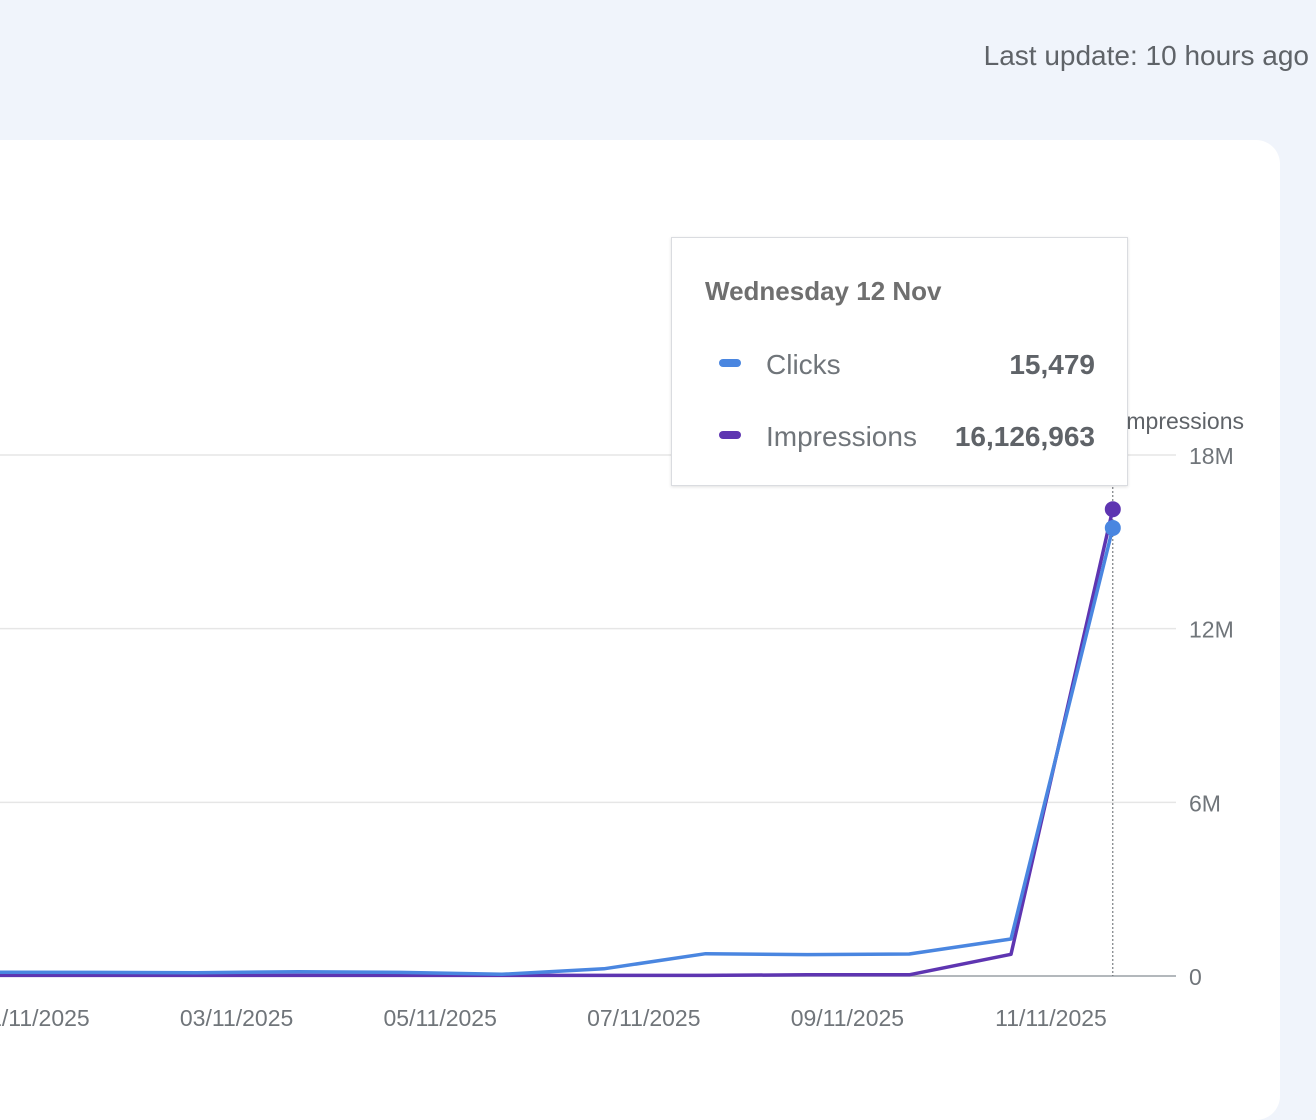 Image resolution: width=1316 pixels, height=1120 pixels. What do you see at coordinates (1051, 1018) in the screenshot?
I see `x-tick-label: 11/11/2025` at bounding box center [1051, 1018].